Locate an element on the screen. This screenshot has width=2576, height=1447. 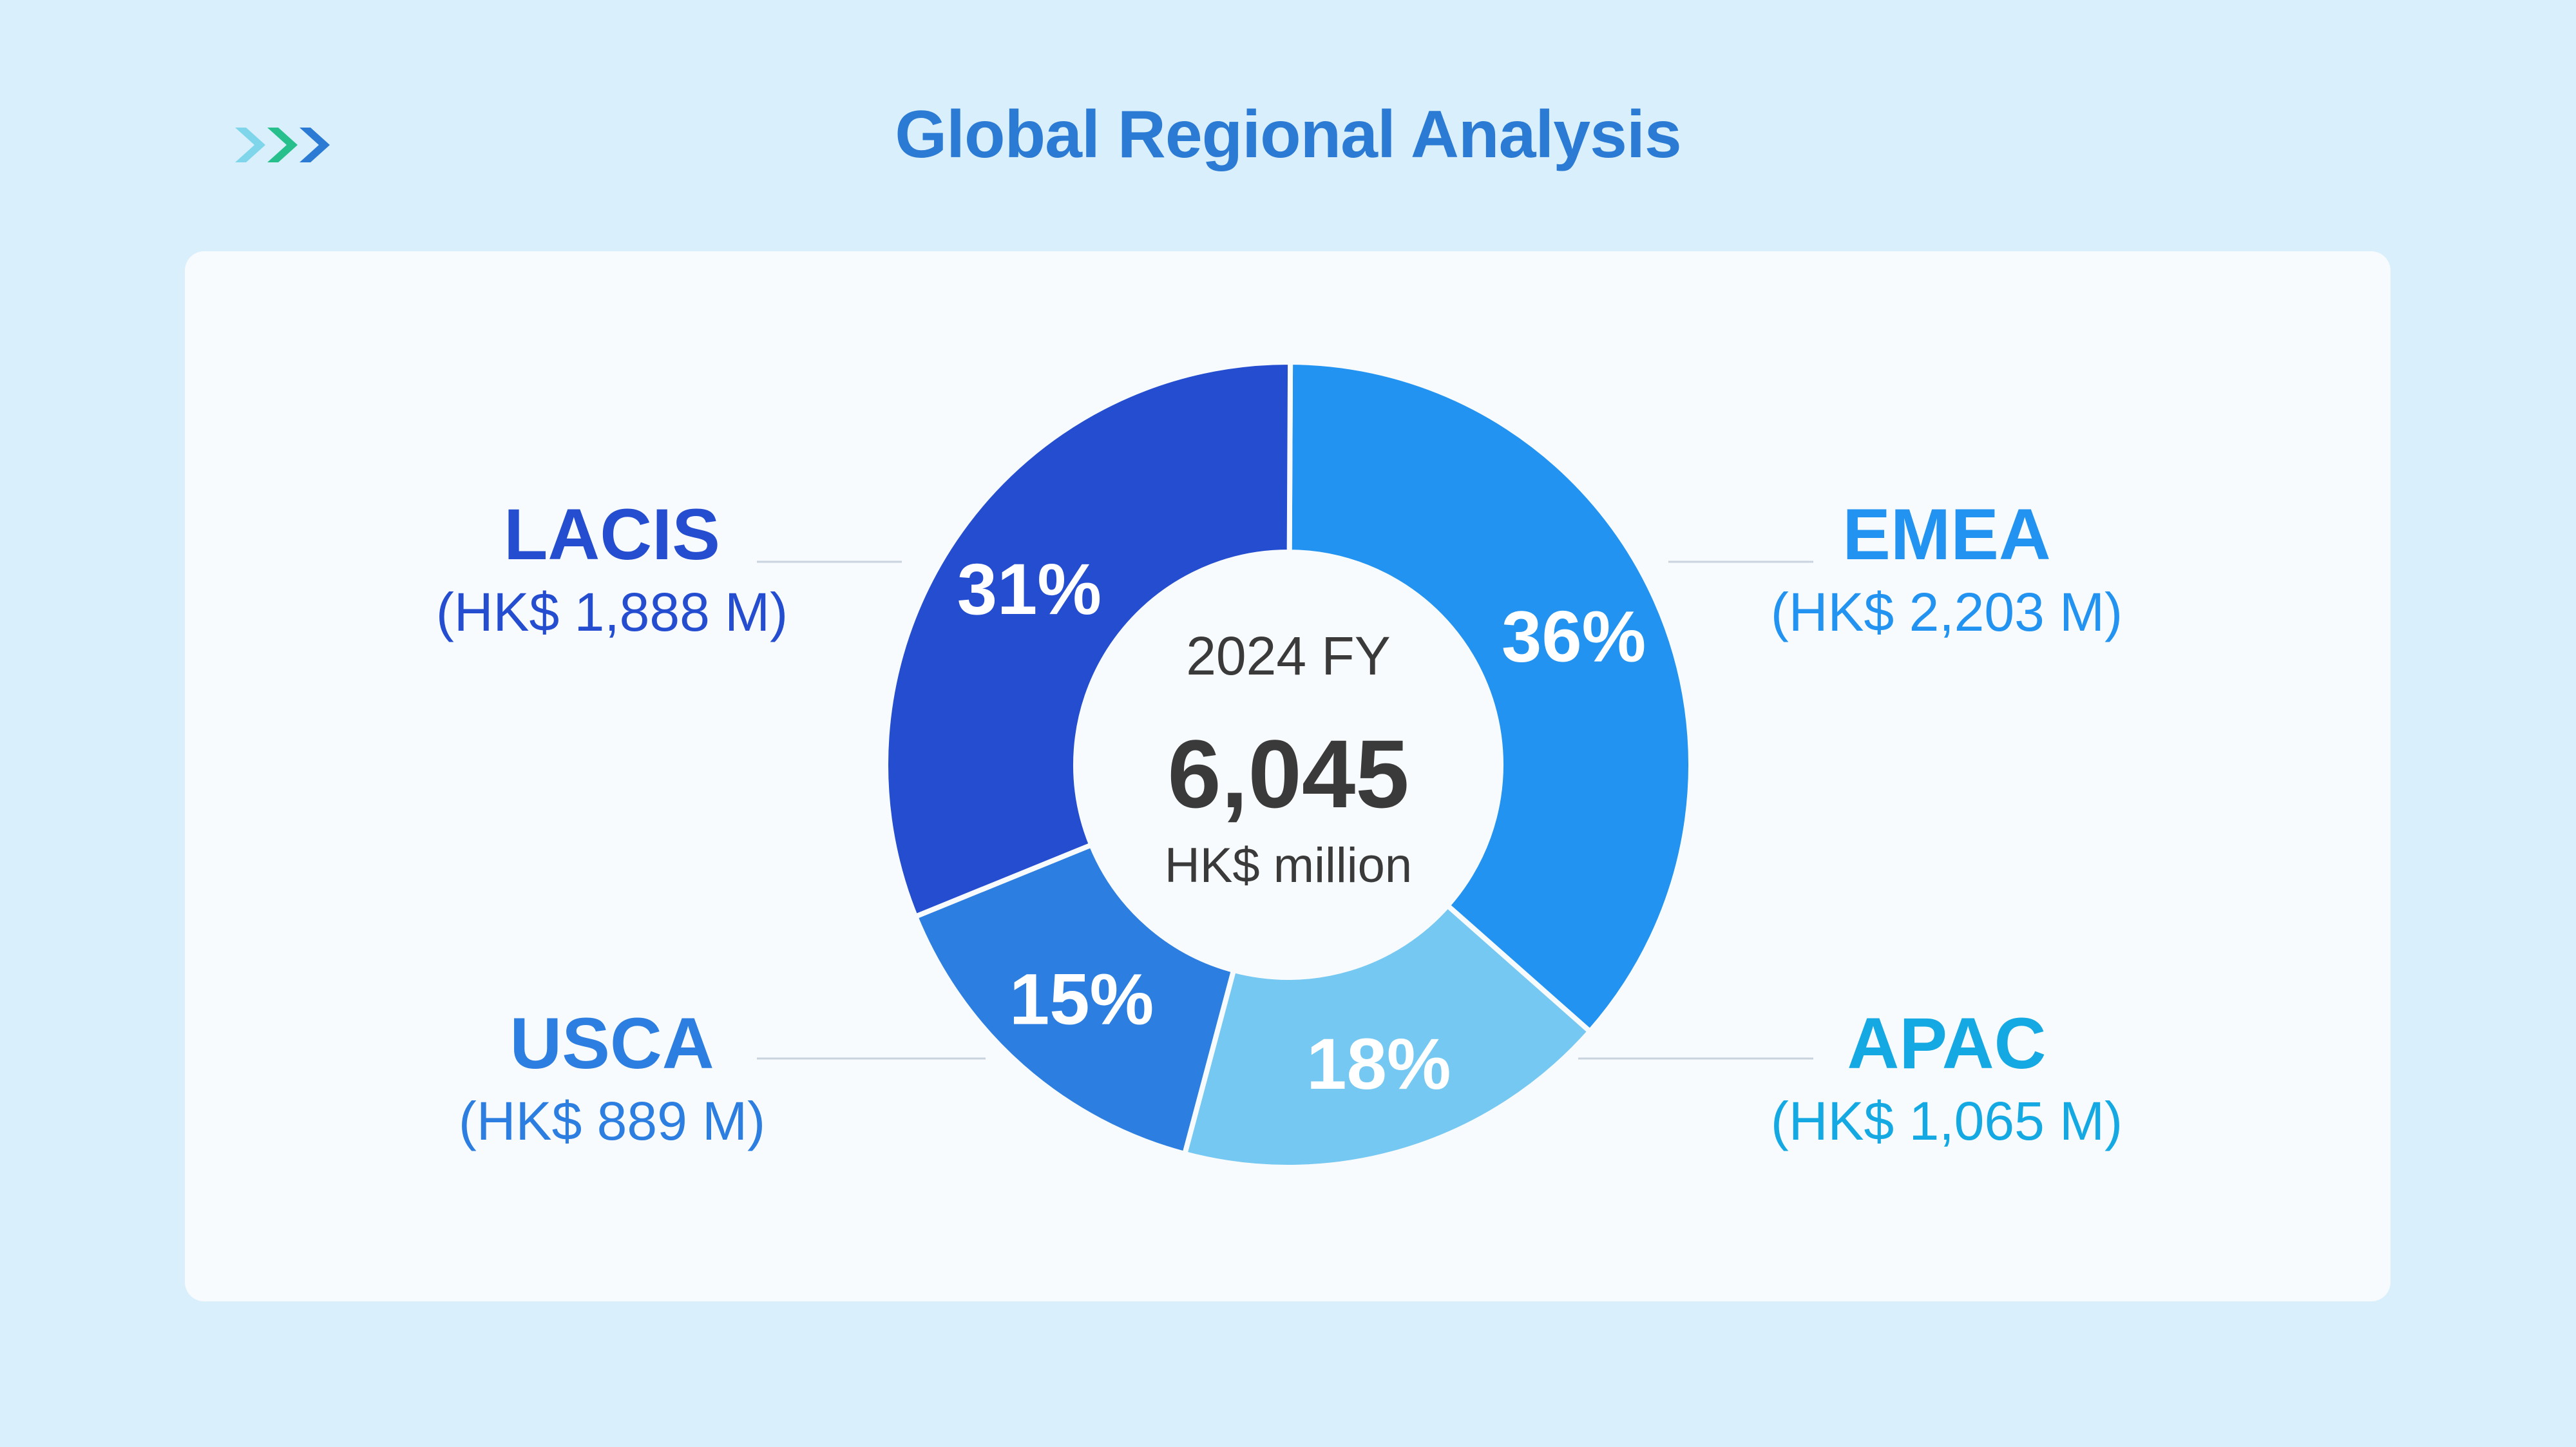
center-total-value: 6,045 is located at coordinates (1288, 774).